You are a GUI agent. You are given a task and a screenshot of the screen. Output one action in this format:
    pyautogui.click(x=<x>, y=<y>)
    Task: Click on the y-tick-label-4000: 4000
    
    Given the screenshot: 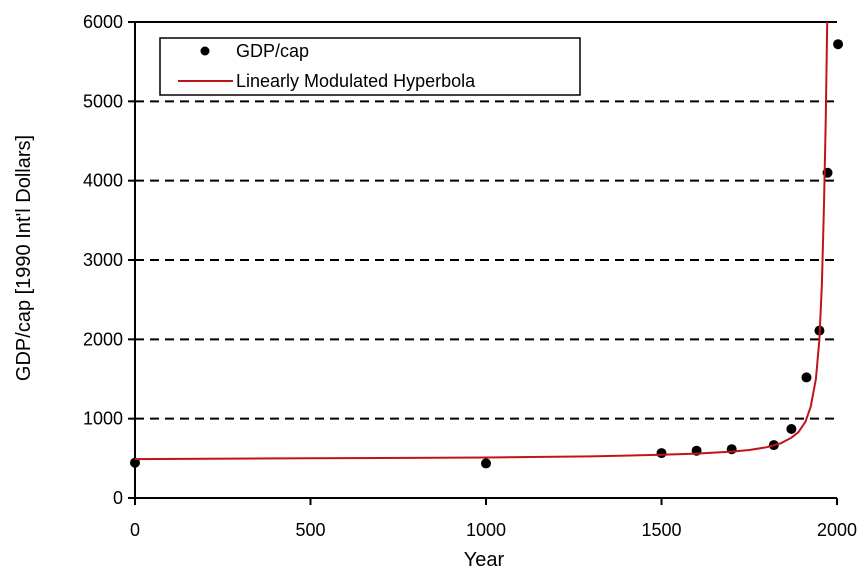 What is the action you would take?
    pyautogui.click(x=103, y=181)
    